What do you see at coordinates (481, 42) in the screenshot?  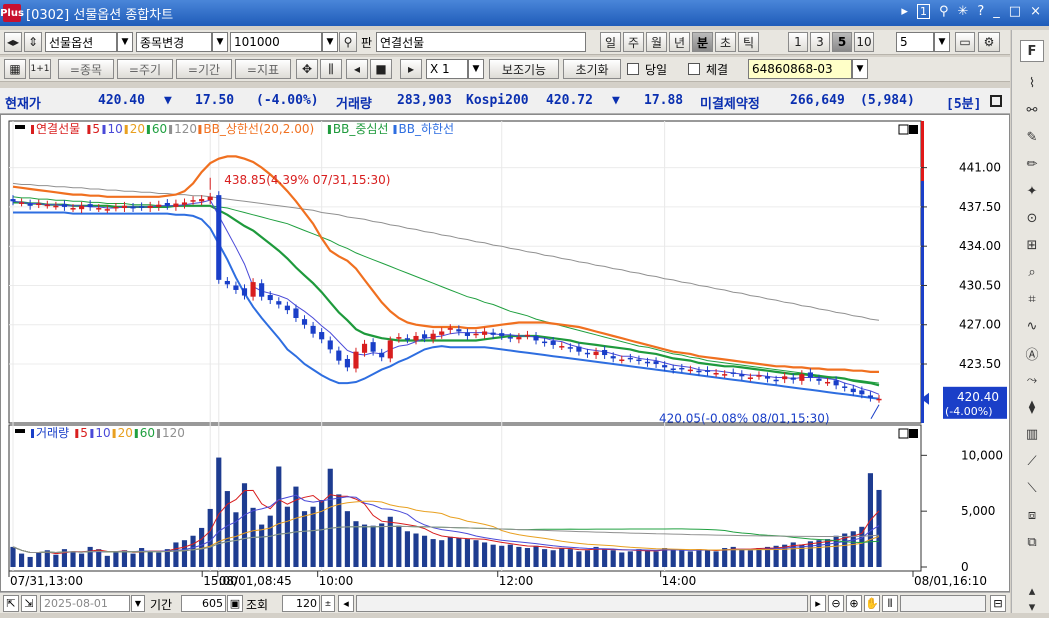 I see `product-name-field: 연결선물` at bounding box center [481, 42].